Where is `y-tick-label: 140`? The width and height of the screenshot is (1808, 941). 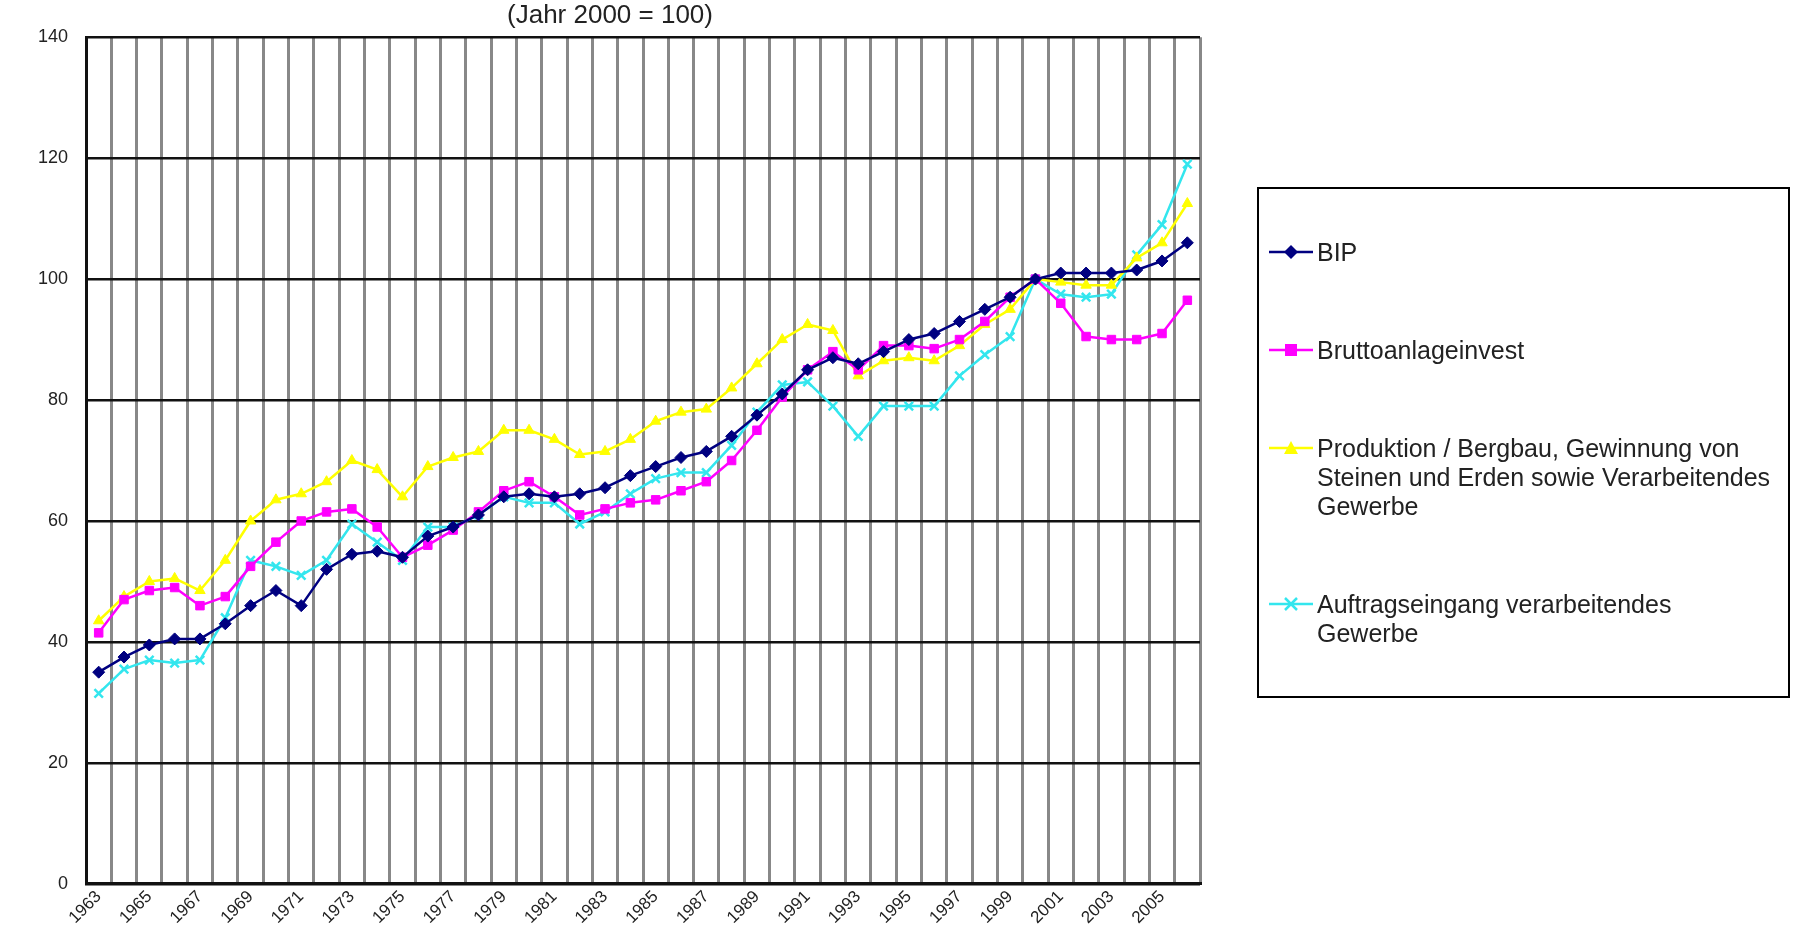 y-tick-label: 140 is located at coordinates (53, 36).